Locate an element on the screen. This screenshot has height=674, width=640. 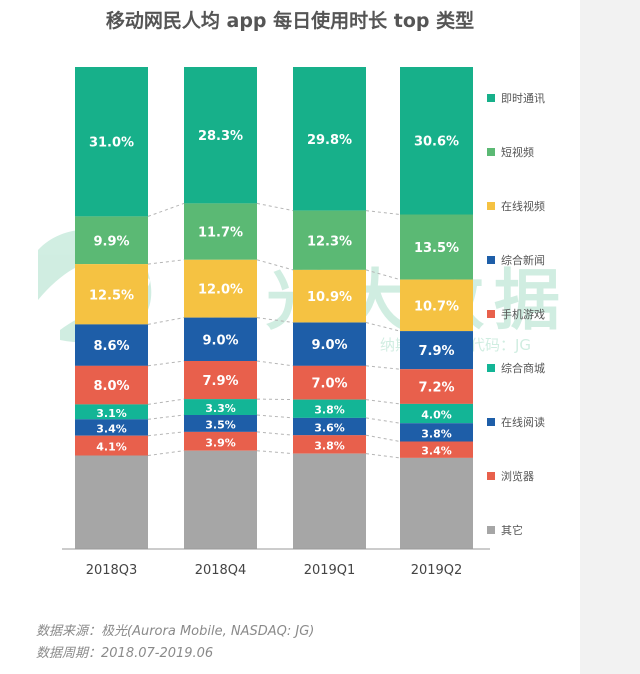
data-label: 11.7% is located at coordinates (220, 233).